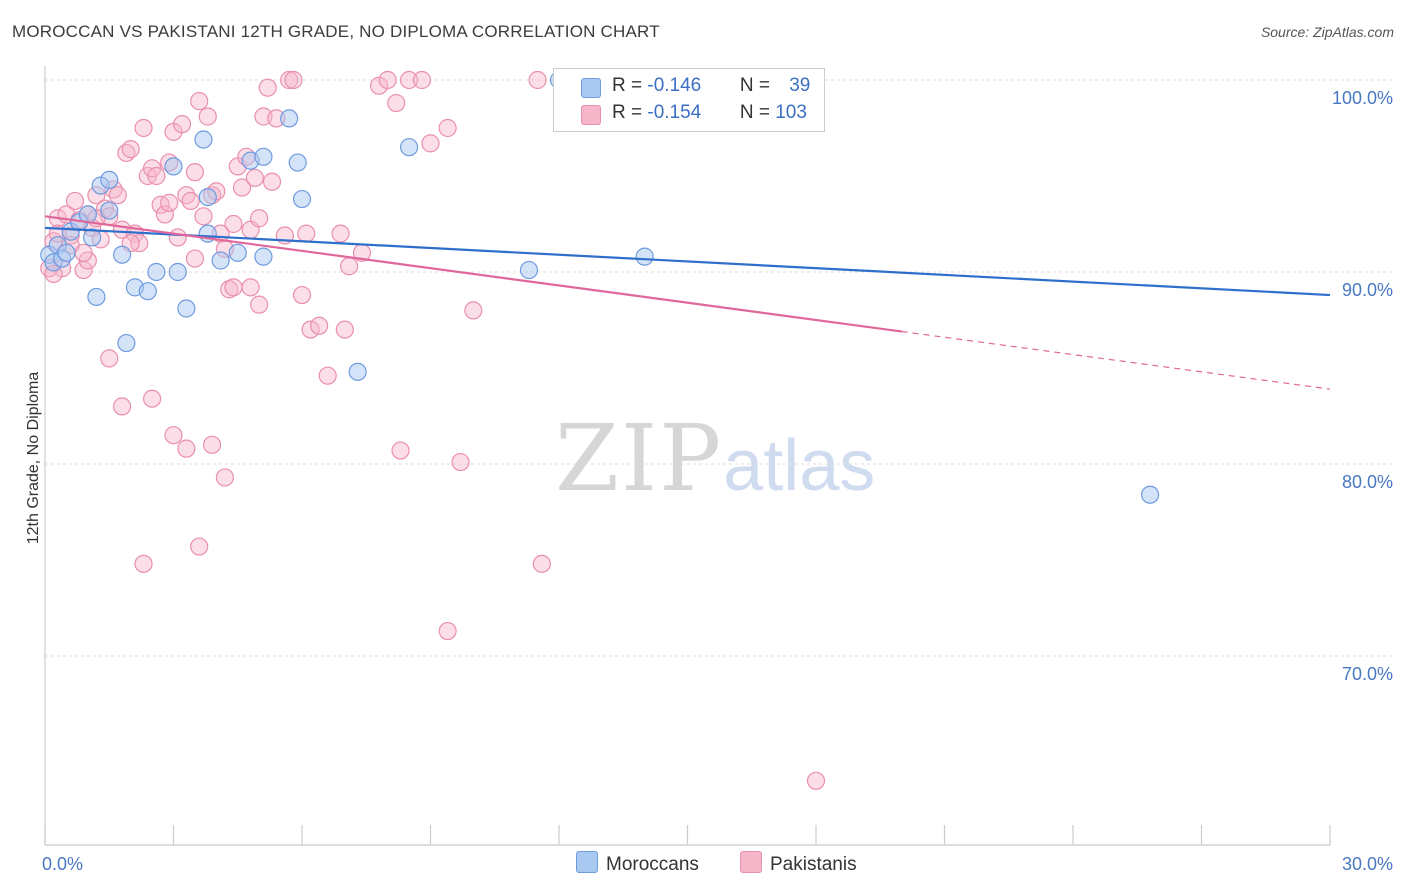 The height and width of the screenshot is (892, 1406). What do you see at coordinates (1116, 360) in the screenshot?
I see `pakistanis-trend-extension` at bounding box center [1116, 360].